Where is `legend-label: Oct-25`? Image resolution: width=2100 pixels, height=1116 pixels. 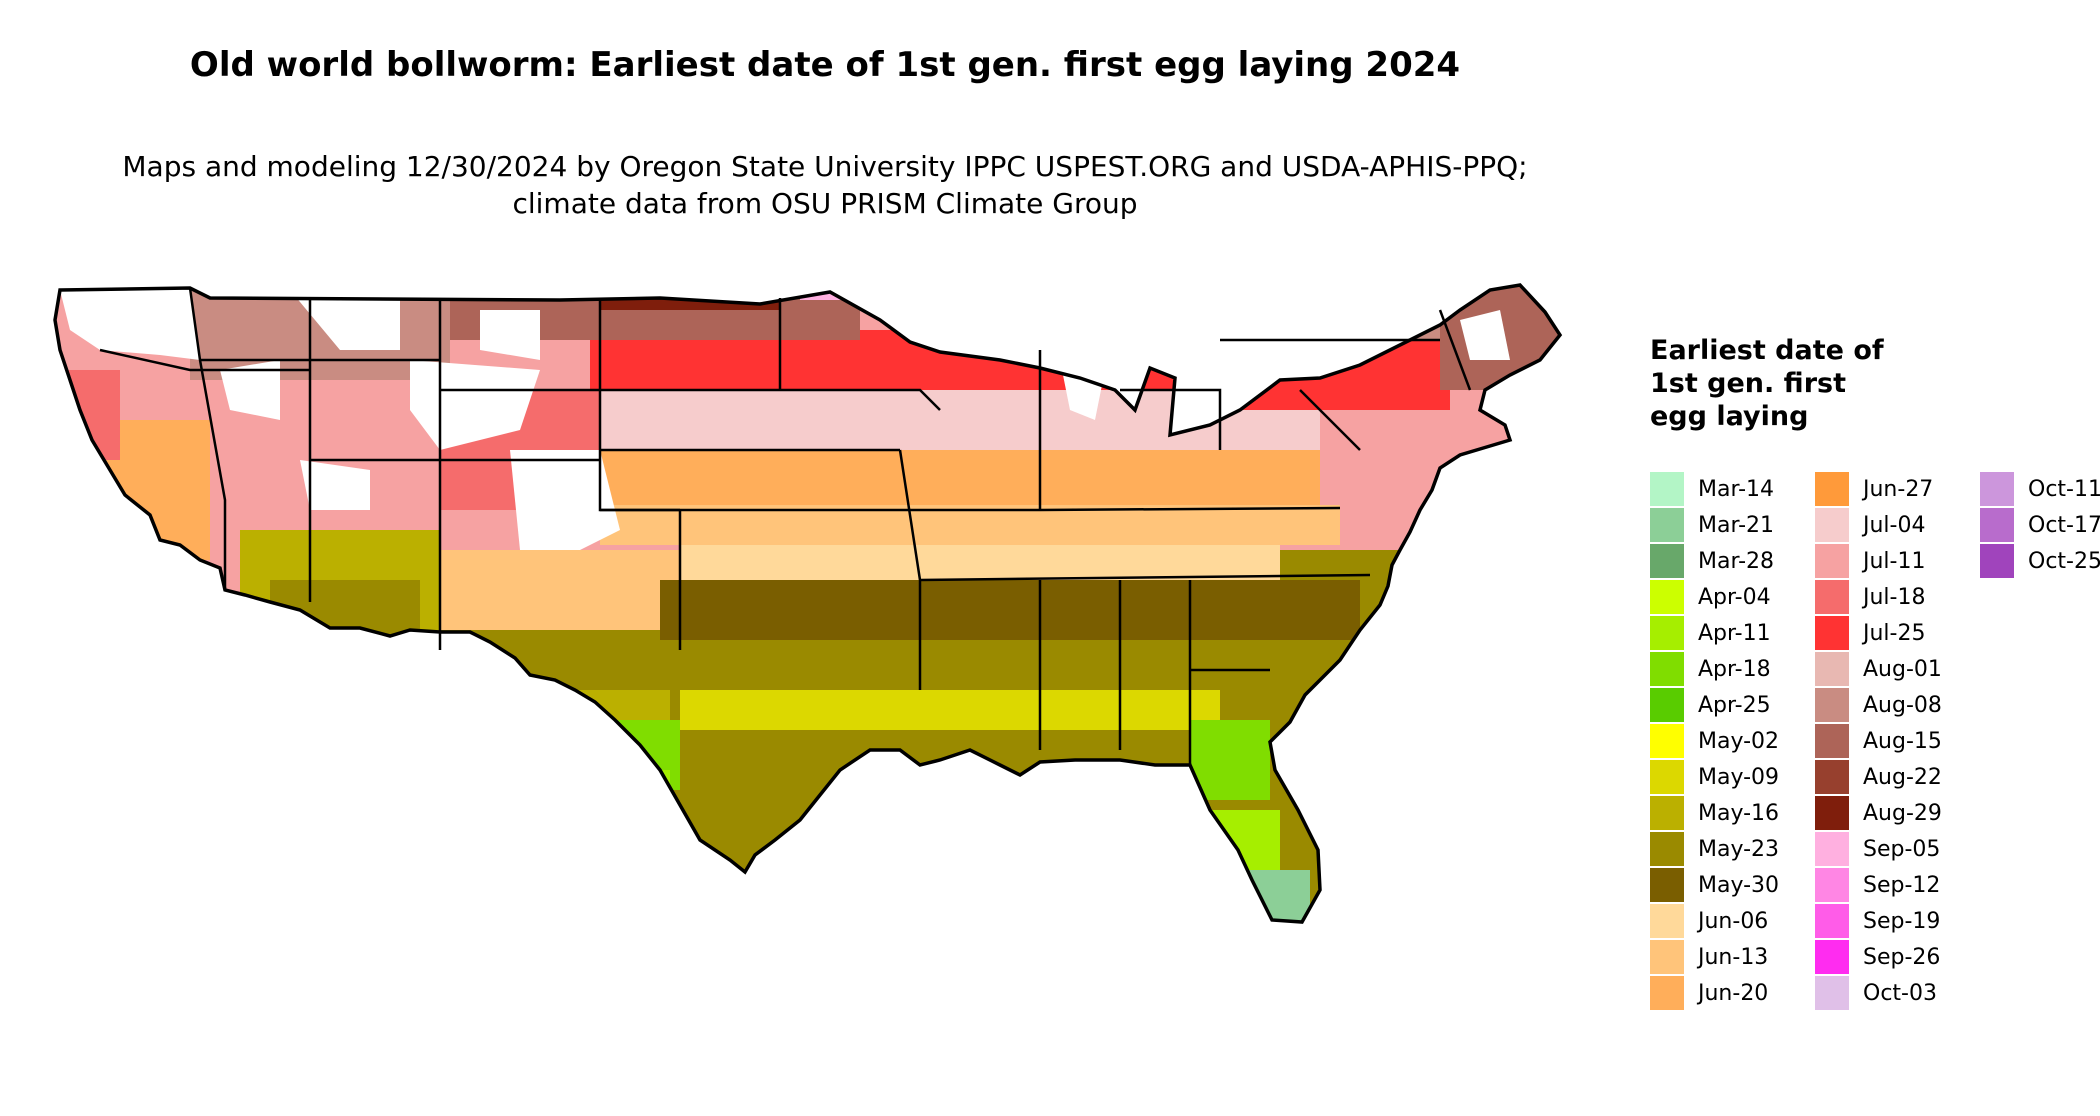 legend-label: Oct-25 is located at coordinates (2064, 561).